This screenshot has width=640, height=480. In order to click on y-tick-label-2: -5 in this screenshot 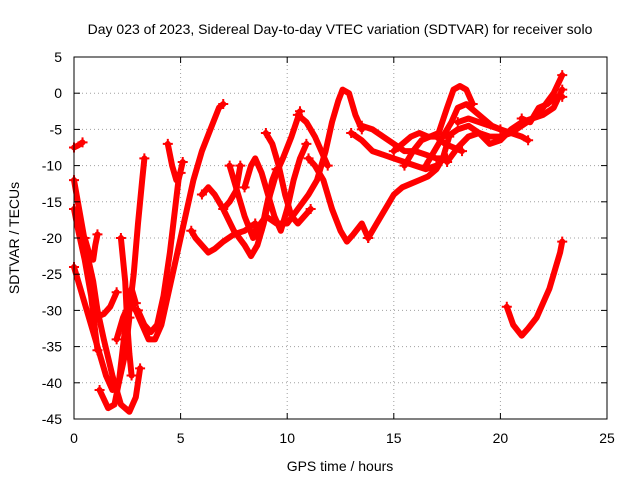, I will do `click(56, 129)`.